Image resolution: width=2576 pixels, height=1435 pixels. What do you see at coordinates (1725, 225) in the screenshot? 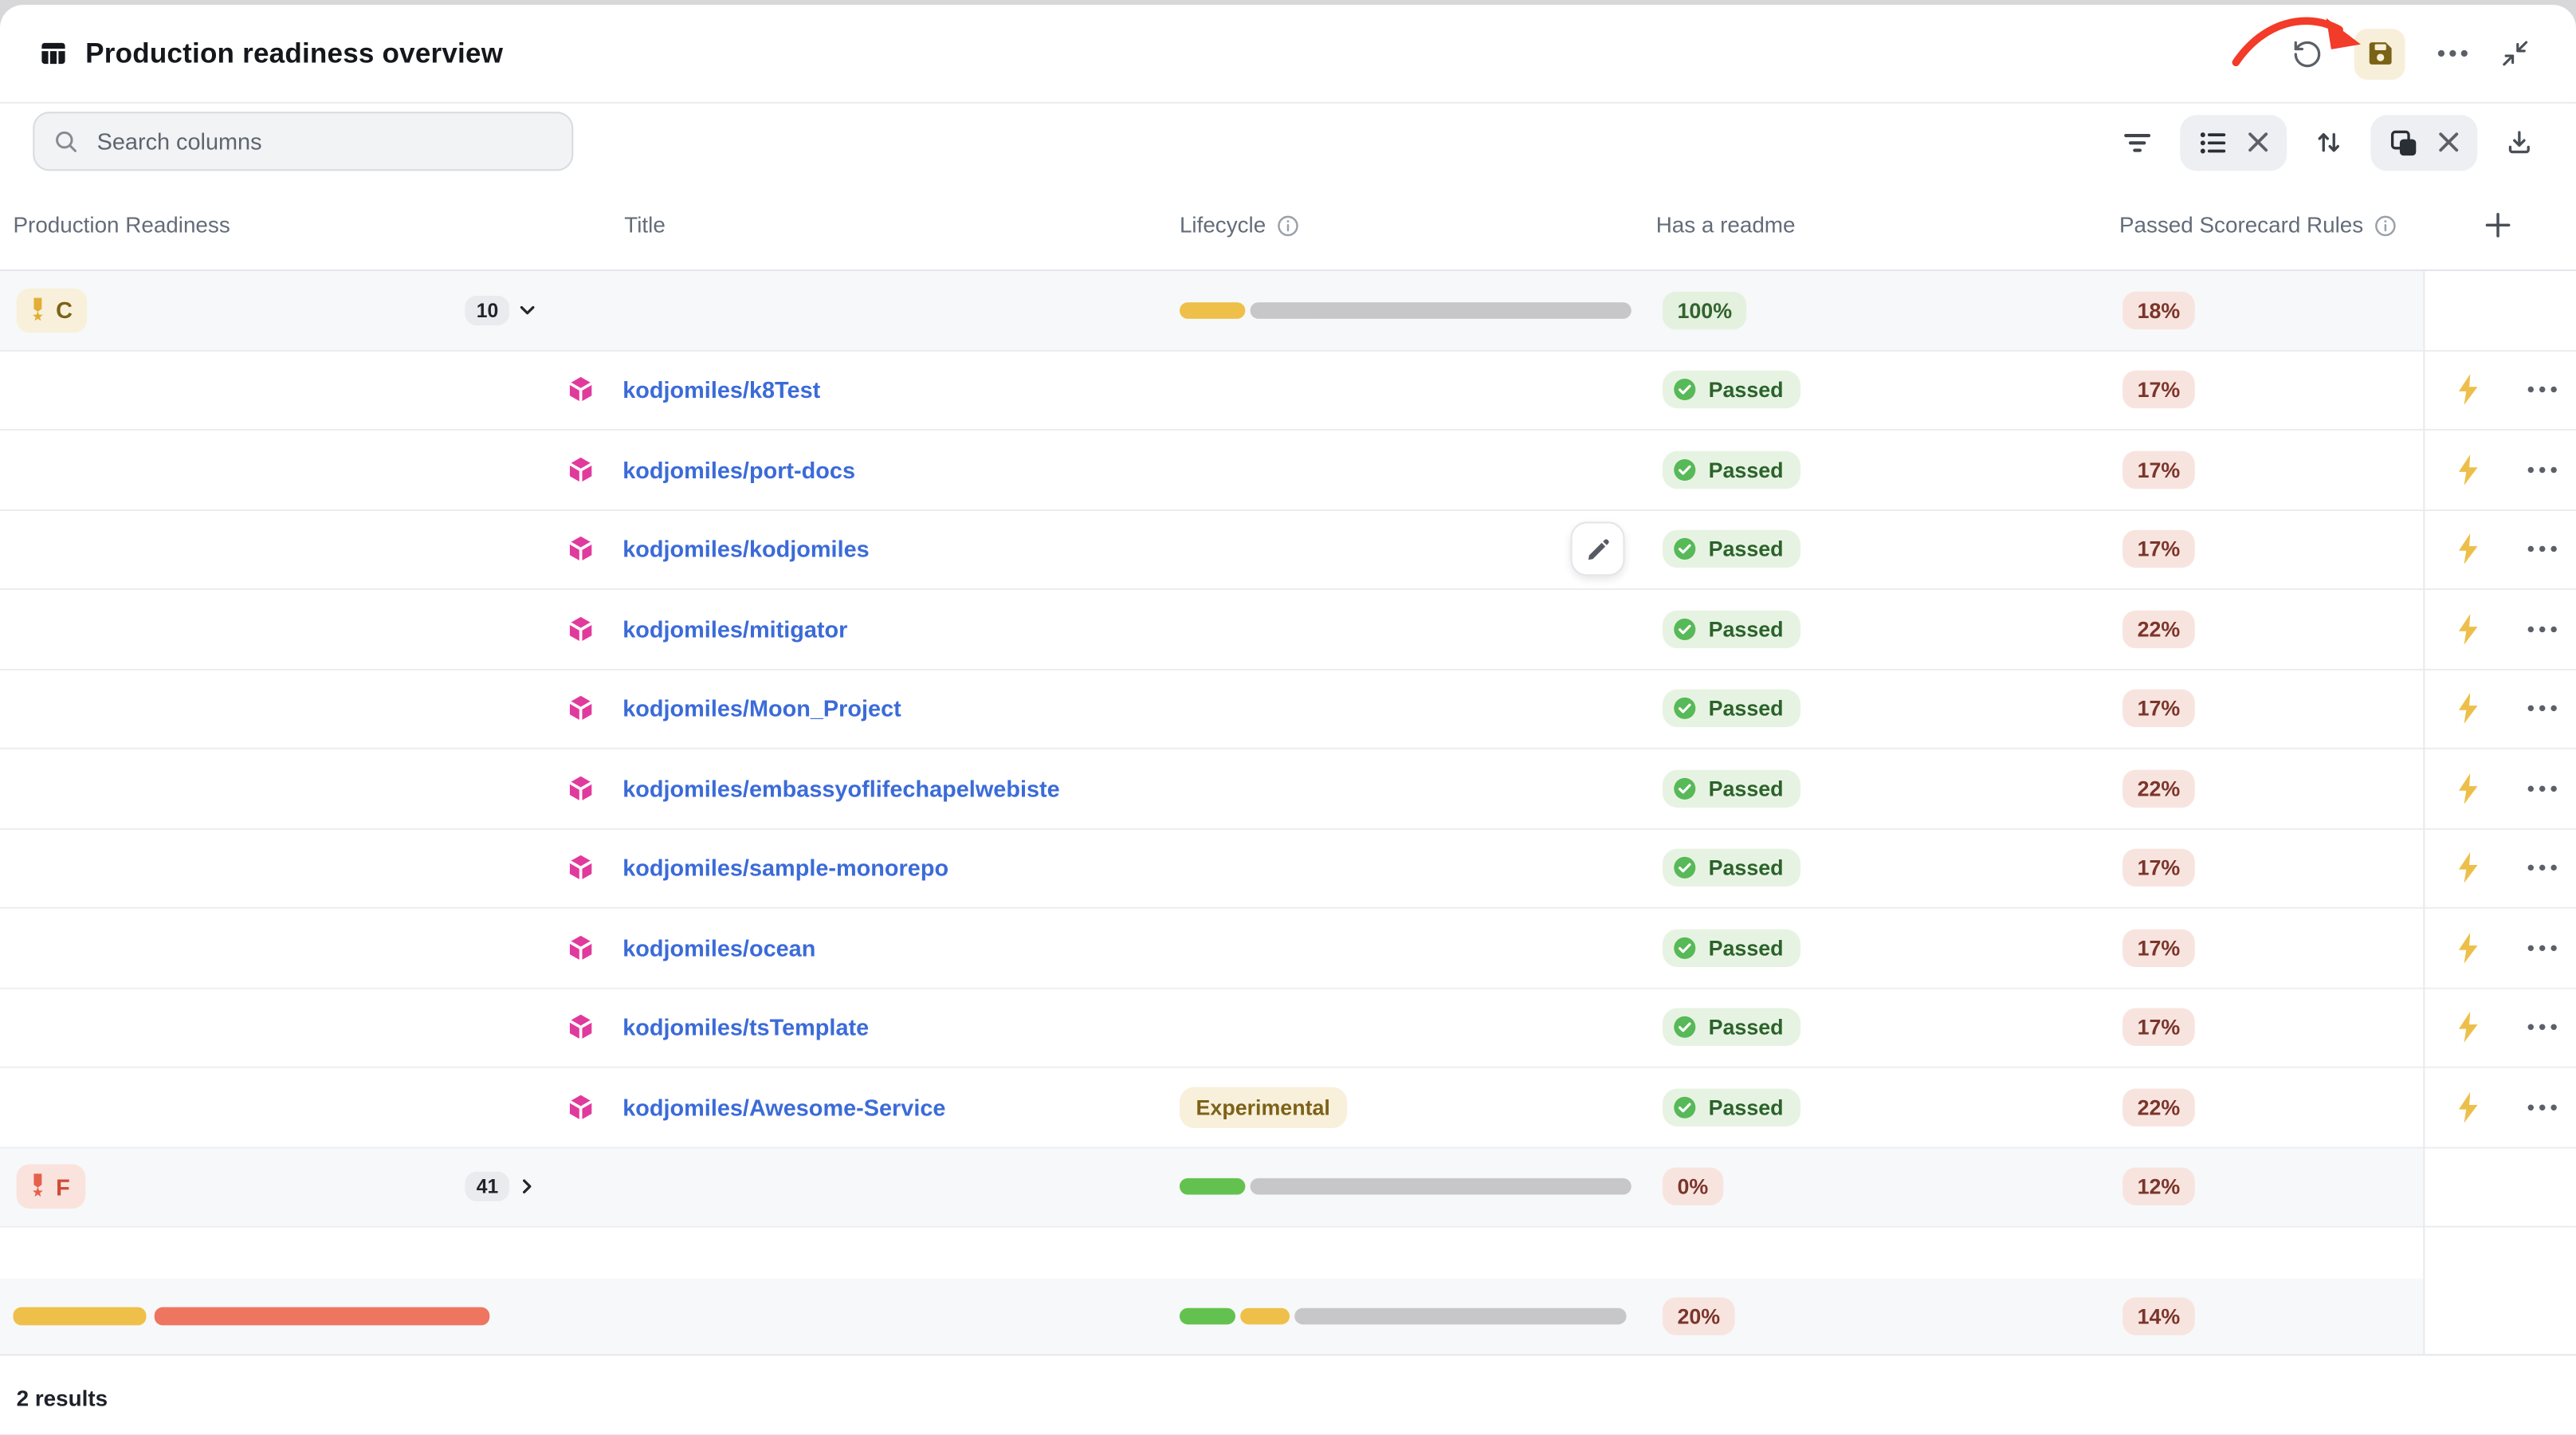
I see `column-header-has-a-readme: Has a readme` at bounding box center [1725, 225].